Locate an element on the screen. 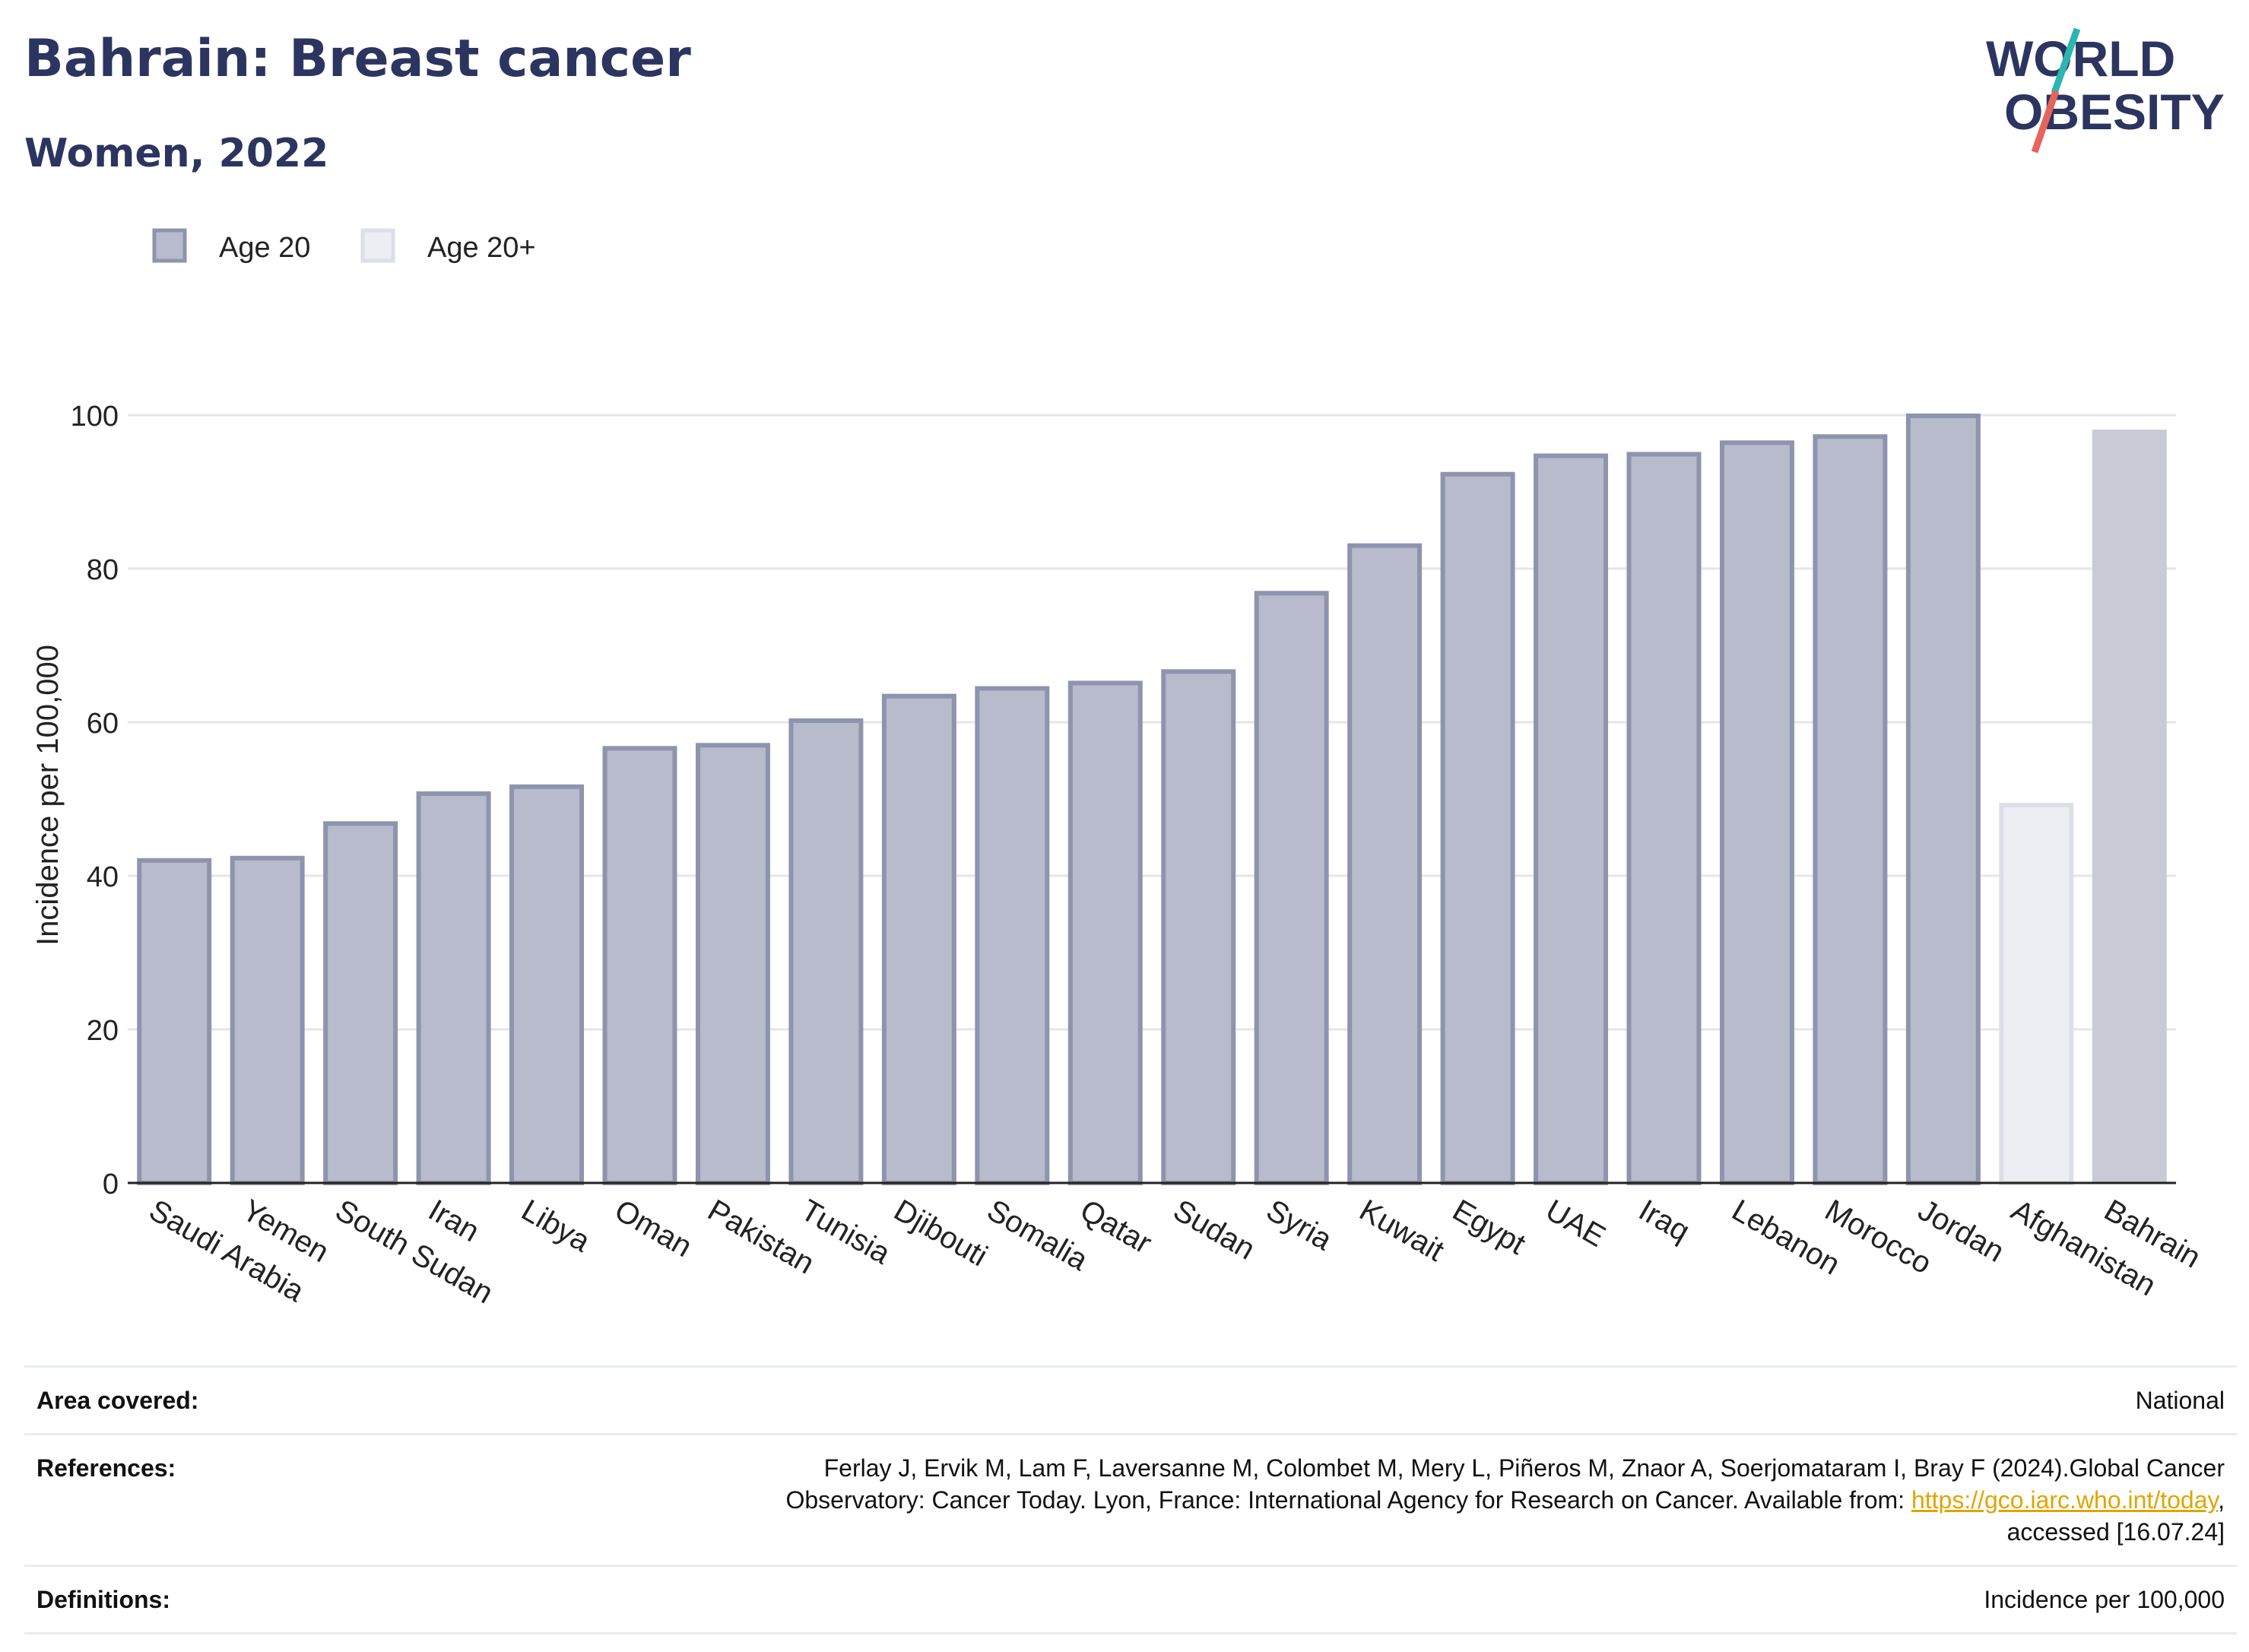 The width and height of the screenshot is (2249, 1652). x-tick-label: Syria is located at coordinates (1299, 1225).